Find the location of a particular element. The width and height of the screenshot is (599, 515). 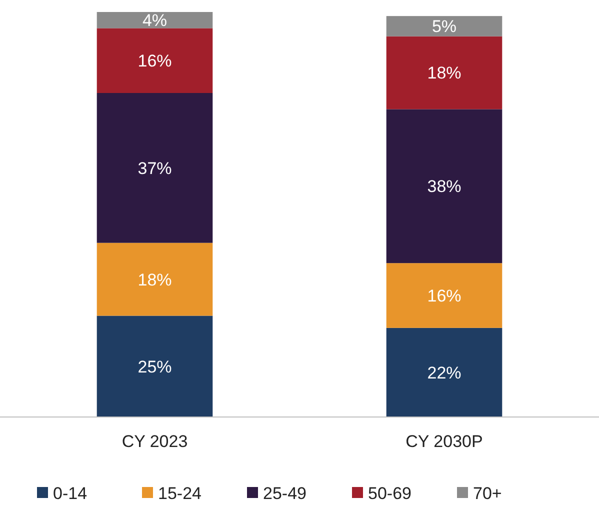

data-label: 4% is located at coordinates (155, 20).